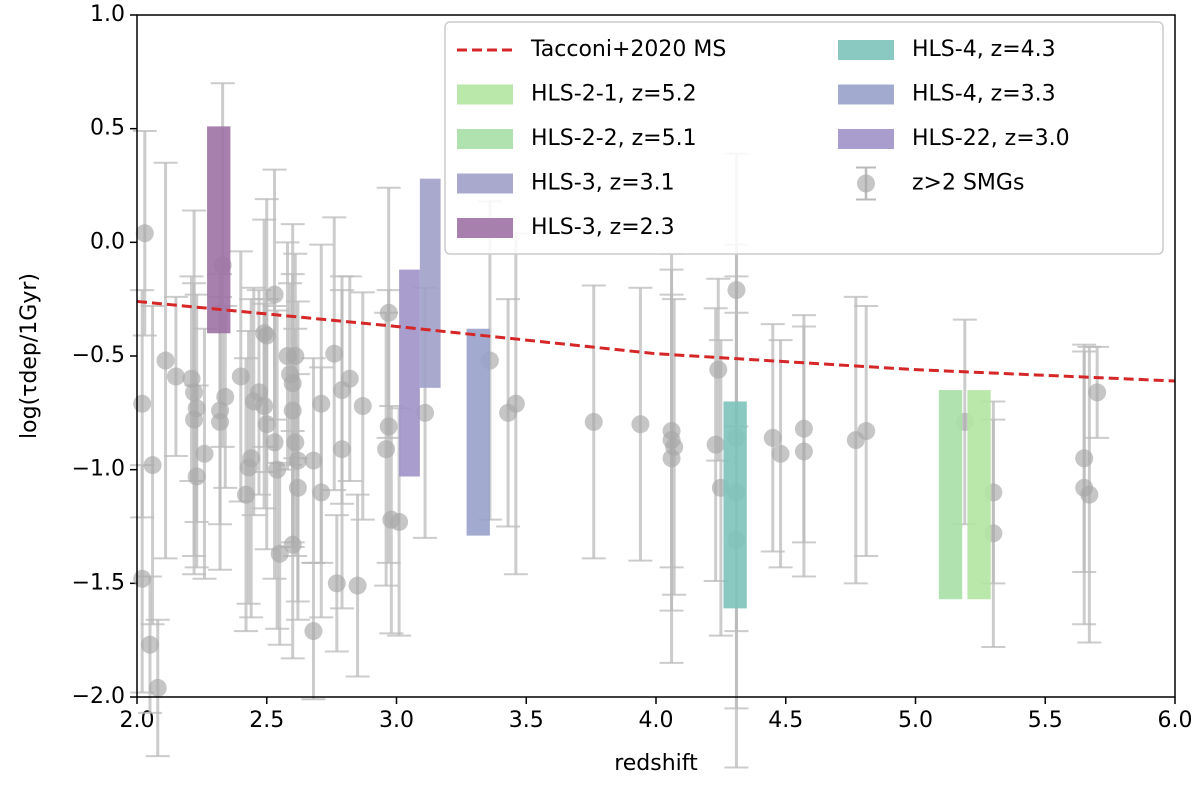 The width and height of the screenshot is (1200, 785). Describe the element at coordinates (29, 356) in the screenshot. I see `y-axis-label: log(τdep/1Gyr)` at that location.